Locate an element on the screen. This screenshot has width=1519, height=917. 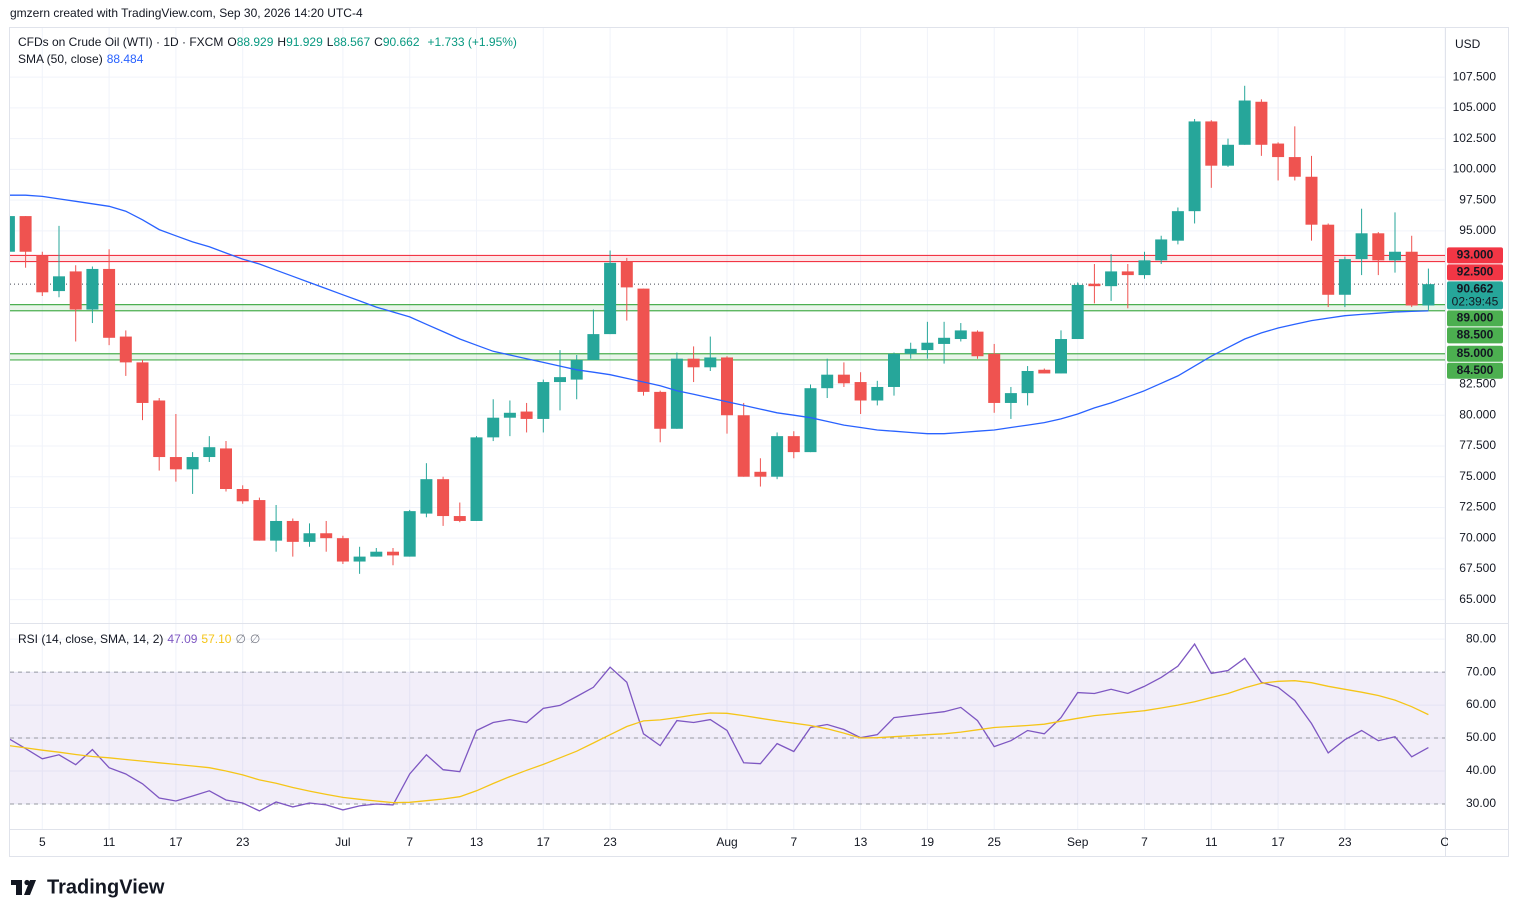
y-tick-label: 107.500 is located at coordinates (1475, 76).